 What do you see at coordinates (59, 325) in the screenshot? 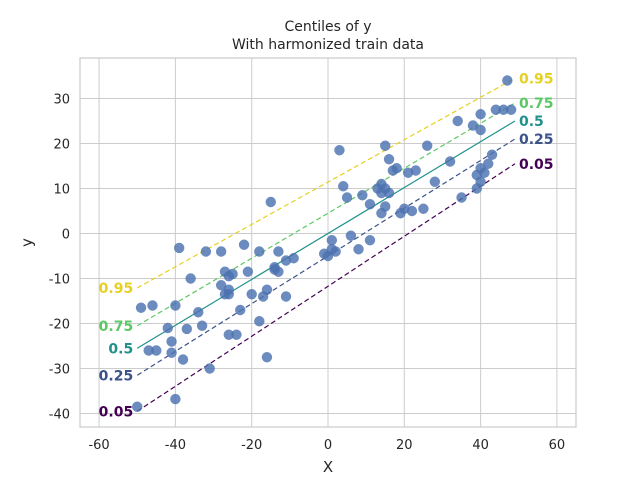
I see `y-tick-label: -20` at bounding box center [59, 325].